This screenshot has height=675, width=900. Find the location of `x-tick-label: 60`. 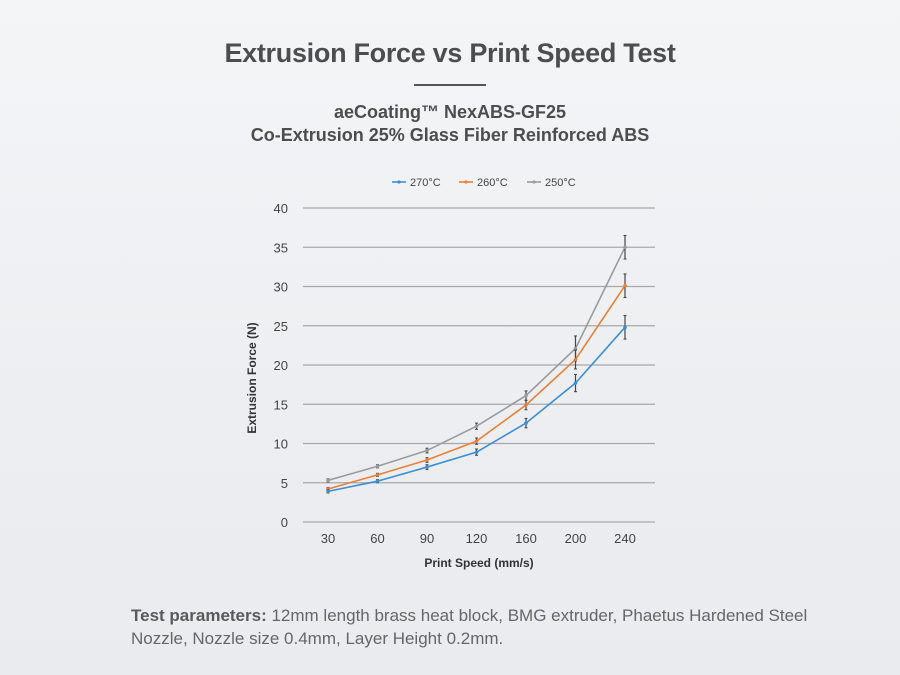

x-tick-label: 60 is located at coordinates (377, 538).